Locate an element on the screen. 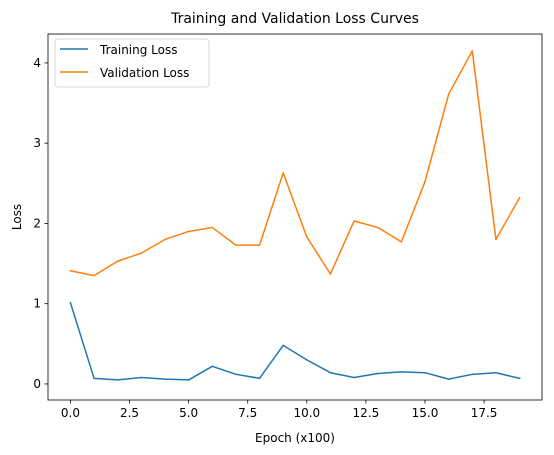 The height and width of the screenshot is (455, 554). y-tick-label: 0 is located at coordinates (37, 384).